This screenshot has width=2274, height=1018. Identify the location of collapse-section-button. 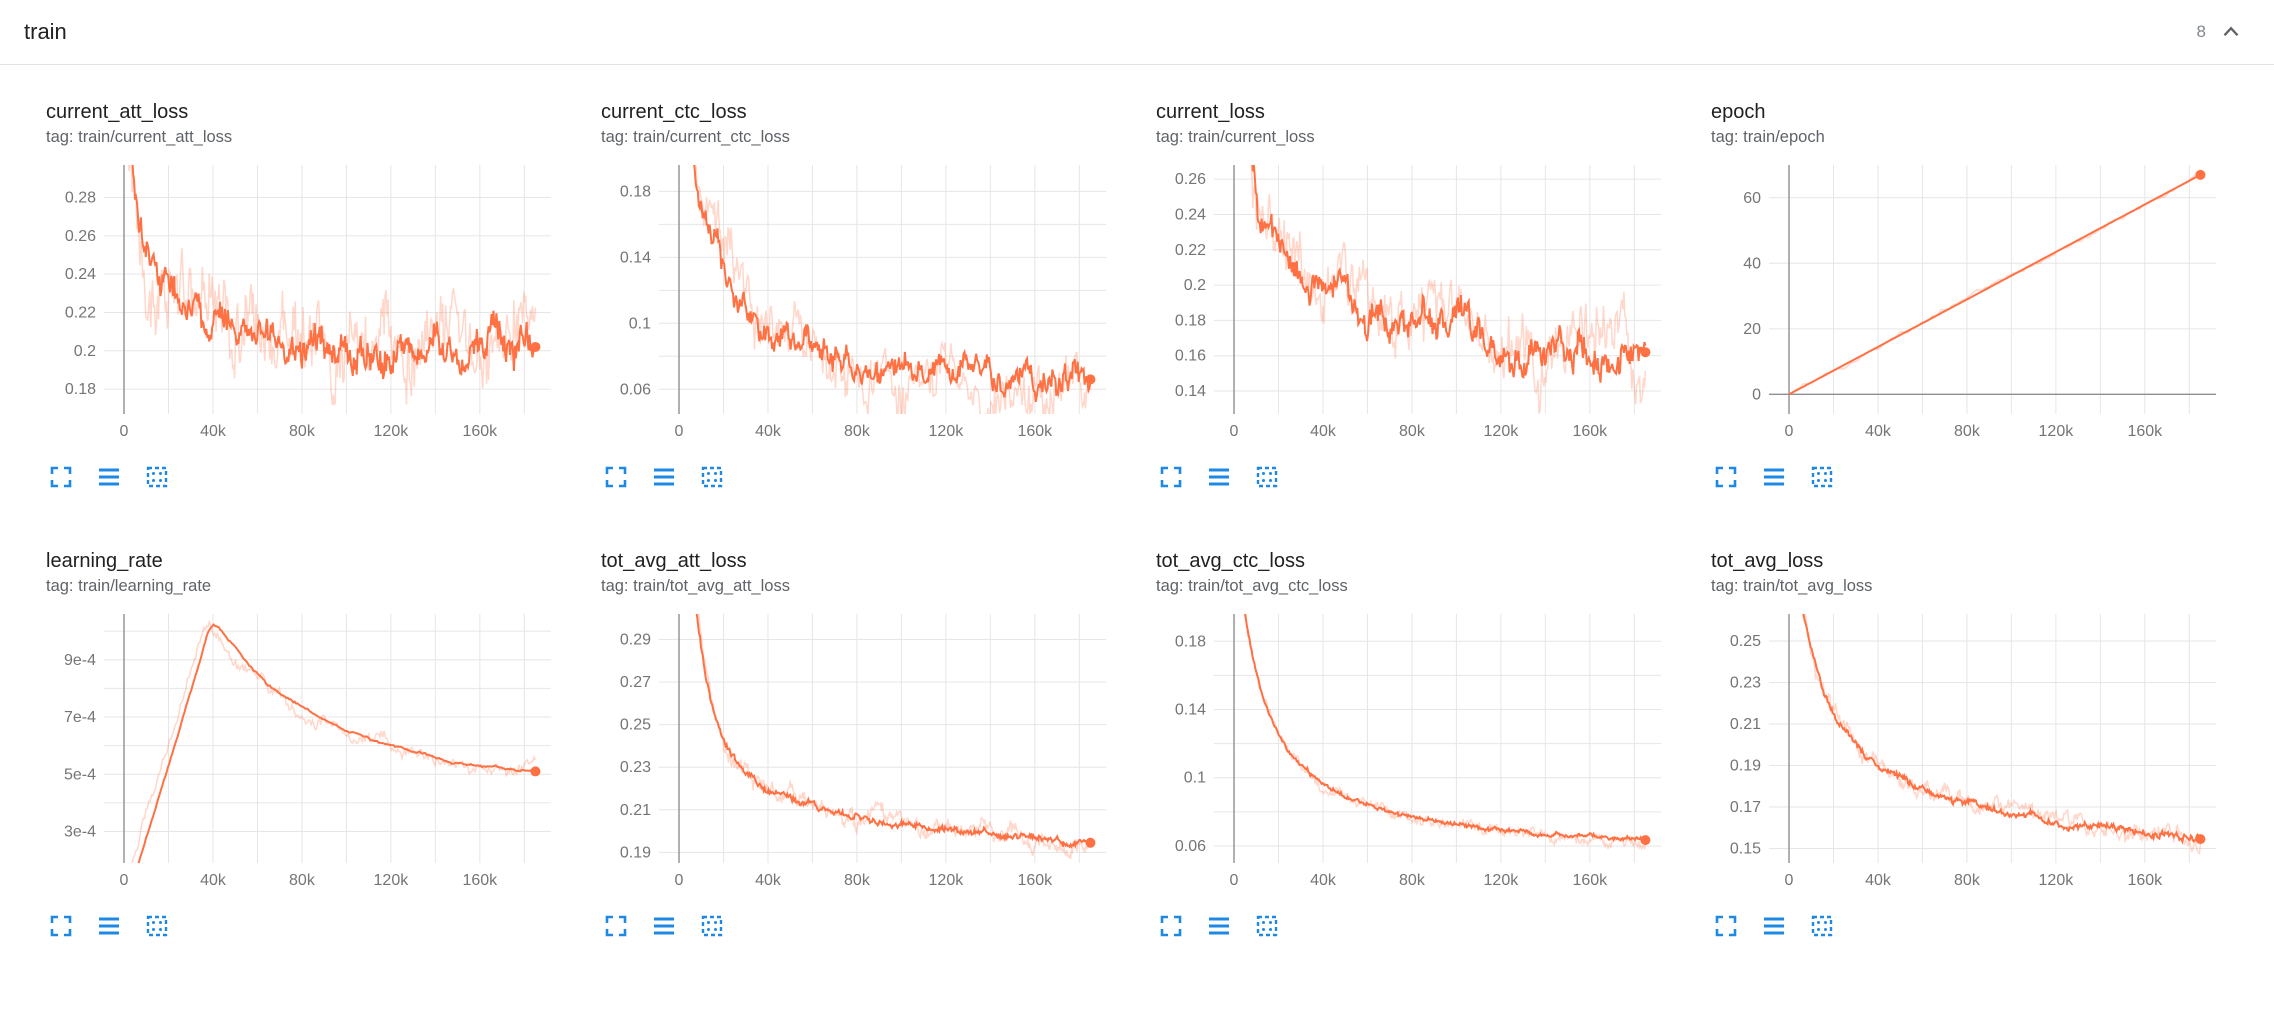
(2231, 32).